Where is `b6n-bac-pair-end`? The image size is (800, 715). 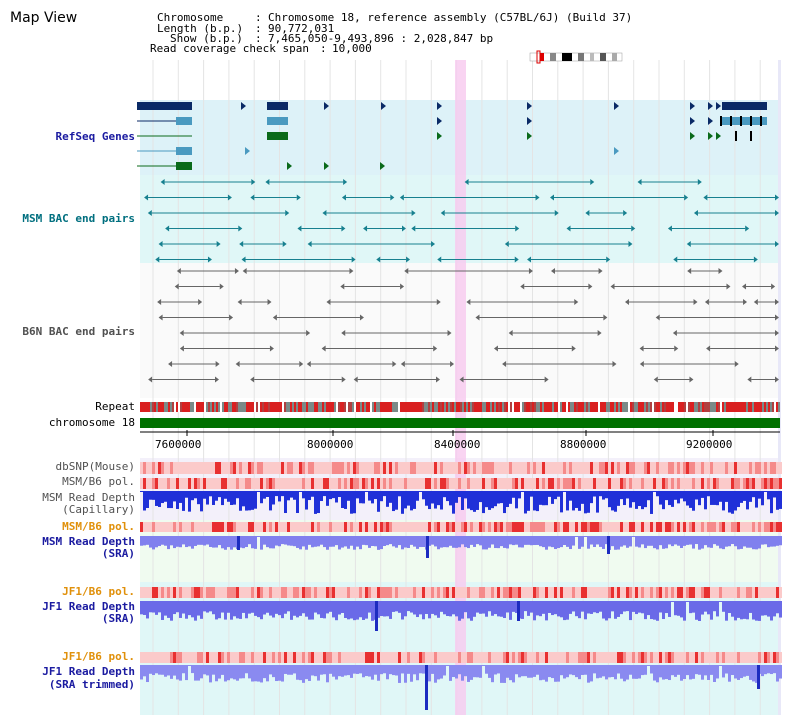
b6n-bac-pair-end is located at coordinates (530, 271).